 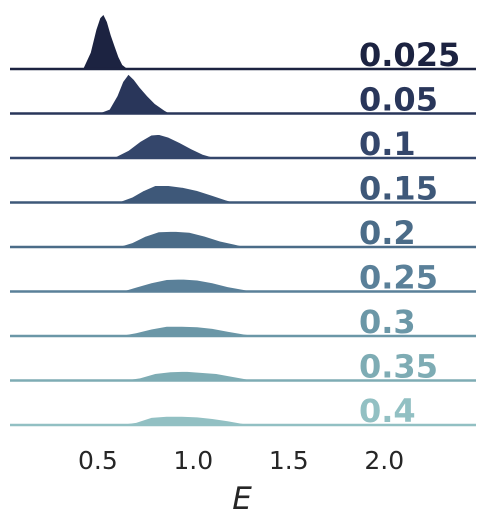 What do you see at coordinates (289, 460) in the screenshot?
I see `x-tick-label: 1.5` at bounding box center [289, 460].